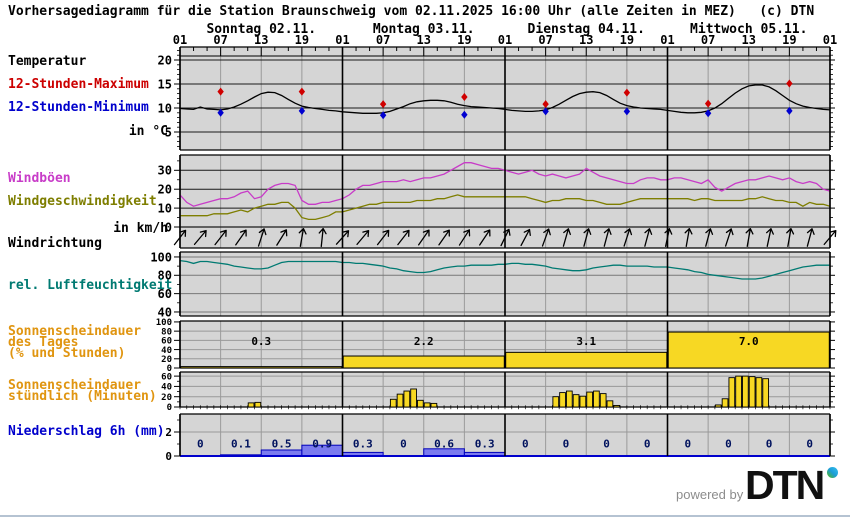 This screenshot has width=850, height=524. I want to click on label-precipitation: Niederschlag 6h (mm), so click(86, 431).